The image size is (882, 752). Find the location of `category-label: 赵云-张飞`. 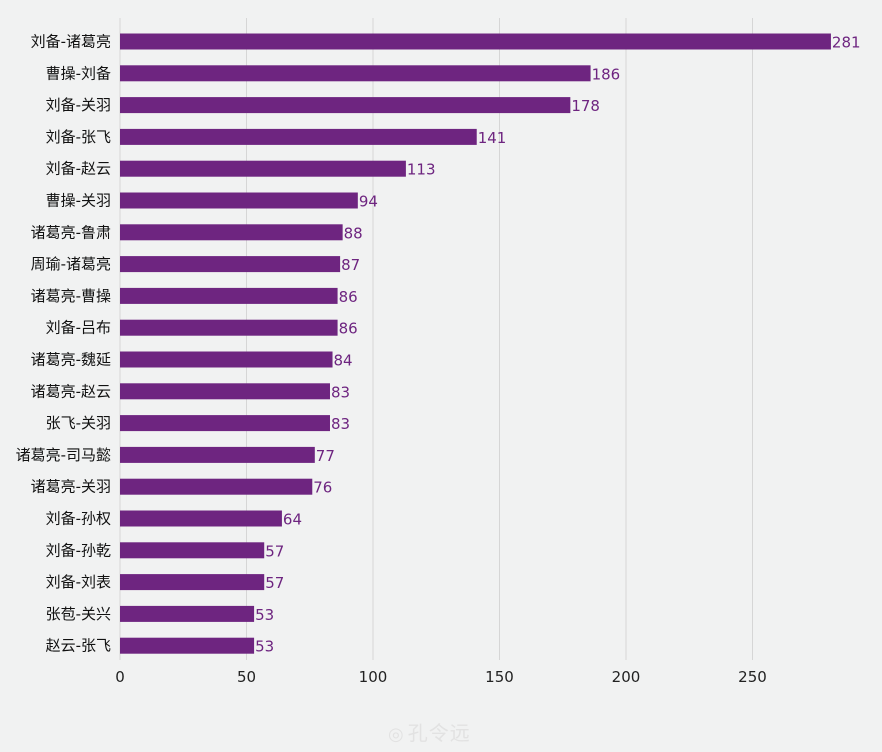

category-label: 赵云-张飞 is located at coordinates (78, 646).